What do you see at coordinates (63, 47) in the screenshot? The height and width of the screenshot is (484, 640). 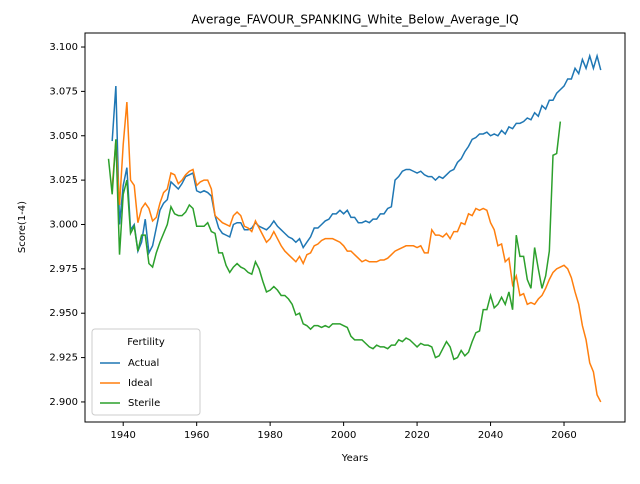 I see `y-tick-label: 3.100` at bounding box center [63, 47].